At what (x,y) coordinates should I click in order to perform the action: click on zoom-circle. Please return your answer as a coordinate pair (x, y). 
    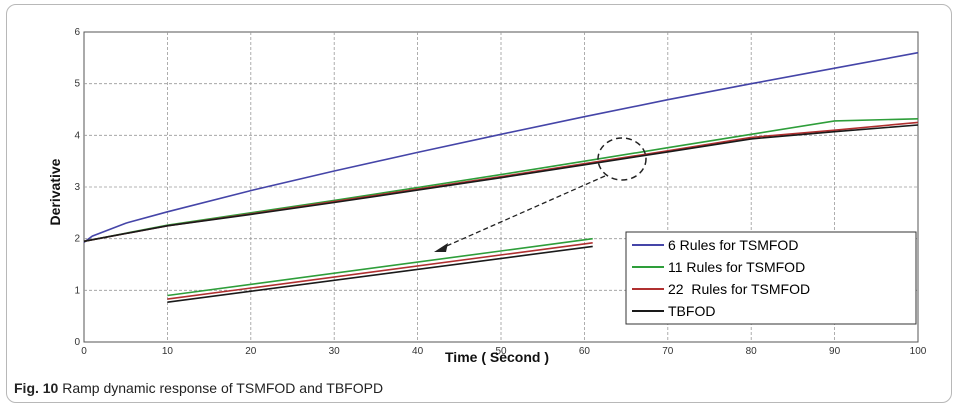
    Looking at the image, I should click on (622, 159).